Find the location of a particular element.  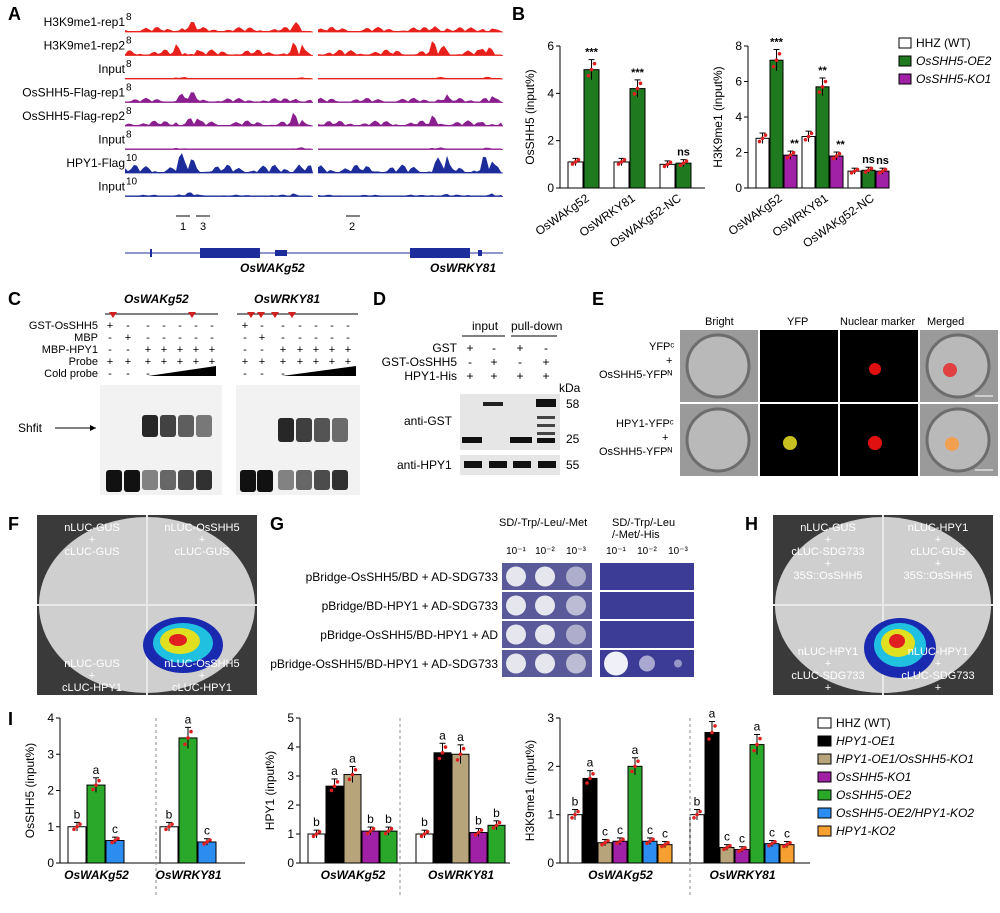

c-l-3-4: + is located at coordinates (180, 362).